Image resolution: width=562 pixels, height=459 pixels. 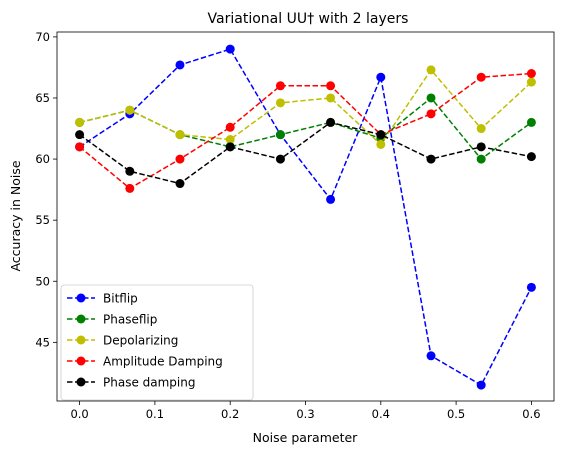 I want to click on x-tick-label: 0.3, so click(x=305, y=414).